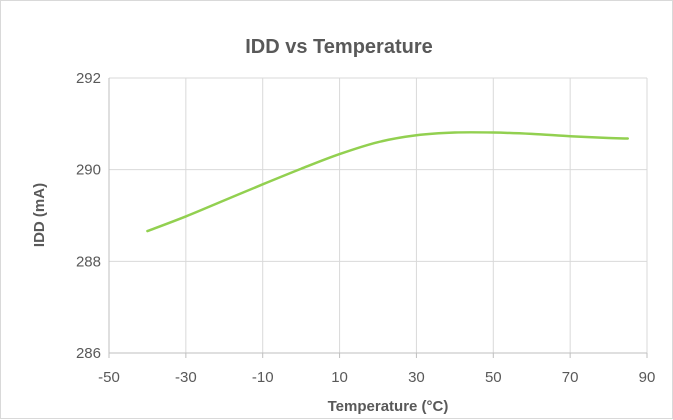  I want to click on x-tick-label: -10, so click(263, 377).